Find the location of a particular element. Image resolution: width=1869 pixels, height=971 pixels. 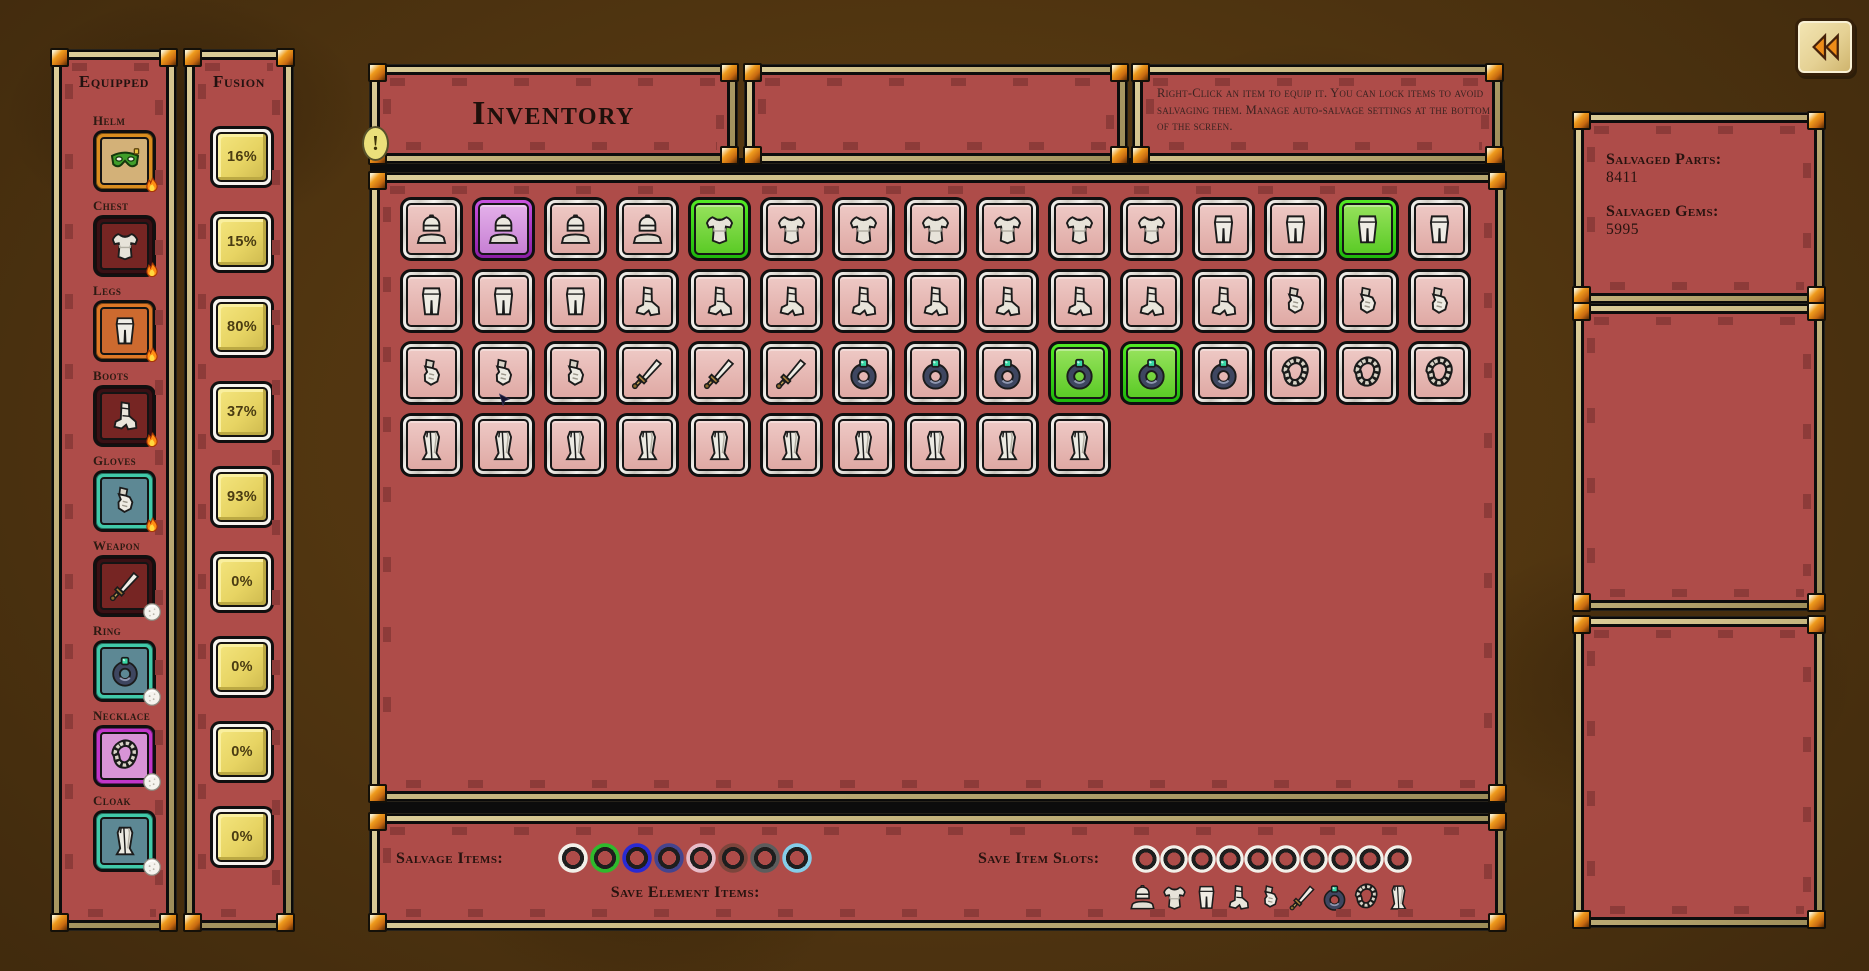

equipped-slot-necklace is located at coordinates (124, 756).